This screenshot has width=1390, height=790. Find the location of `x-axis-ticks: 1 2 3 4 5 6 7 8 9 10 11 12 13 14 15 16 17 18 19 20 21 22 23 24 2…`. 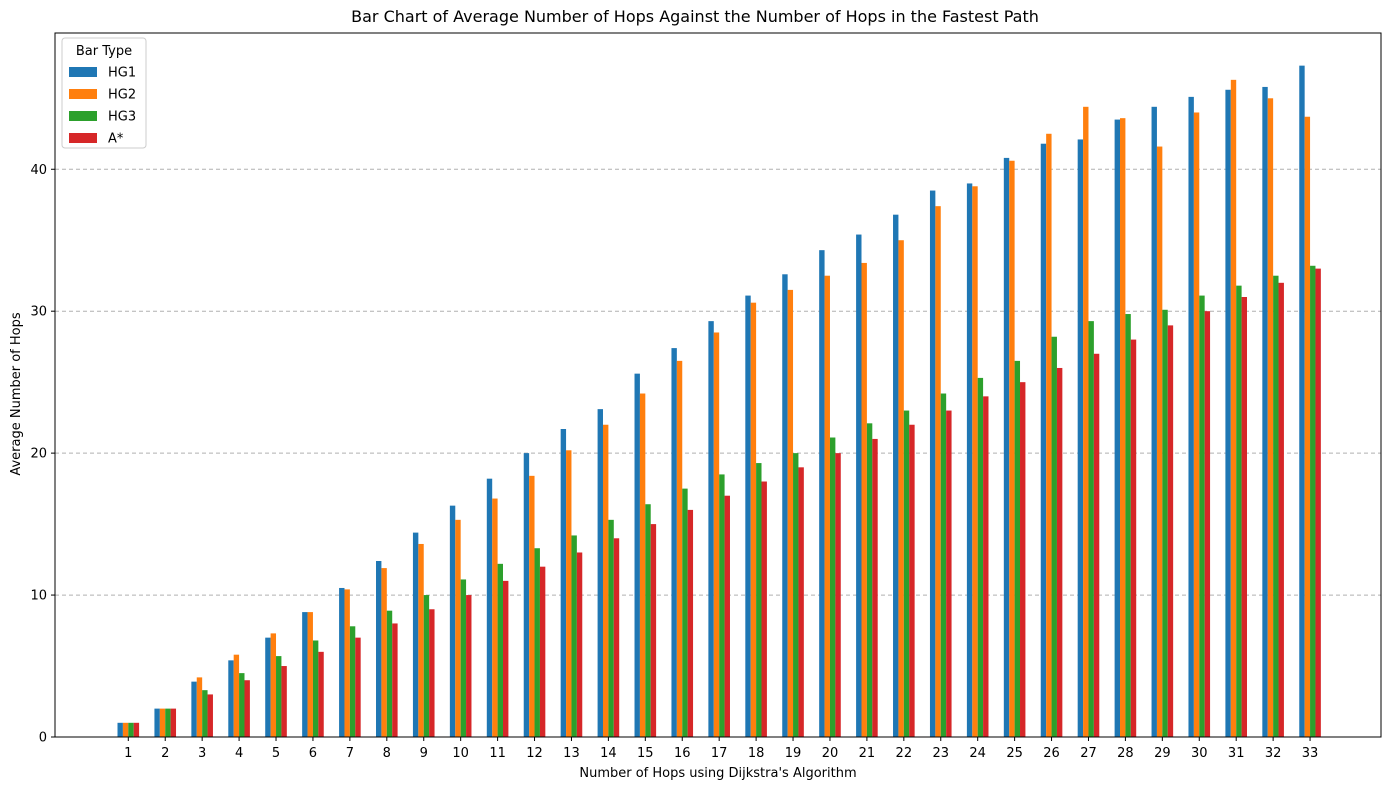

x-axis-ticks: 1 2 3 4 5 6 7 8 9 10 11 12 13 14 15 16 17 18 19 20 21 22 23 24 2… is located at coordinates (721, 749).